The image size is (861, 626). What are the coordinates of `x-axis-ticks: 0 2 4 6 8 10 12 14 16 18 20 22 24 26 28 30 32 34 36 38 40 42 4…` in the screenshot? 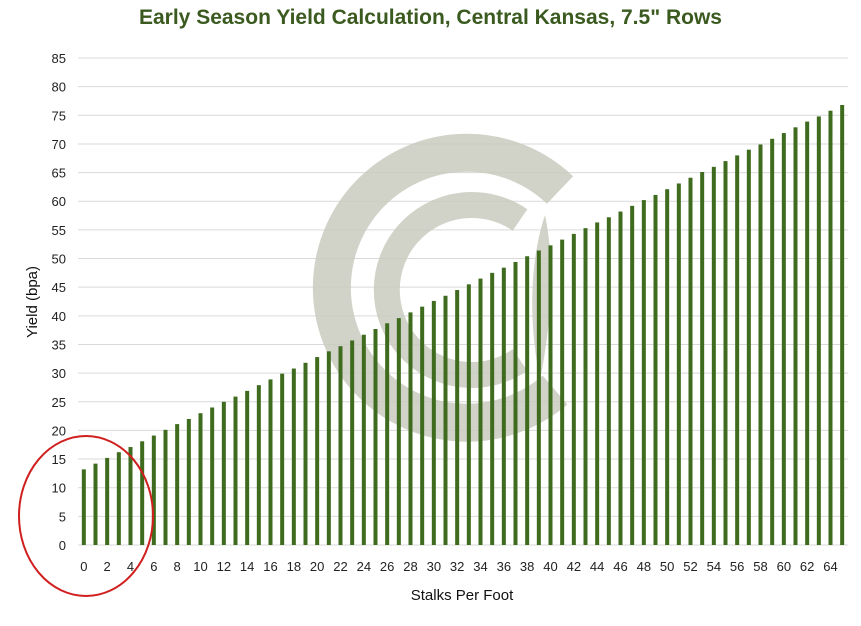 It's located at (459, 566).